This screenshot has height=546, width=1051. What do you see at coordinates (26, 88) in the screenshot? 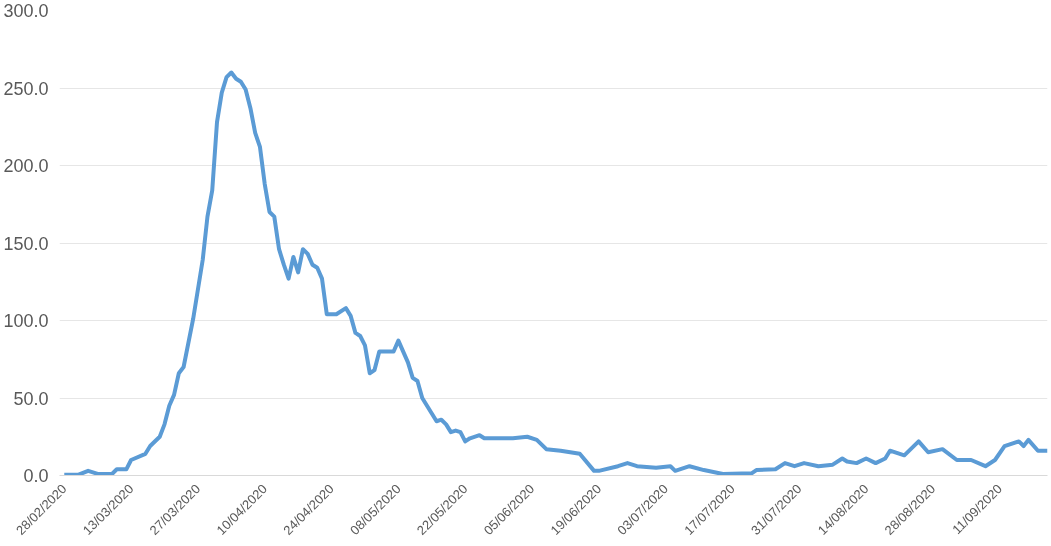
I see `y-tick-label: 250.0` at bounding box center [26, 88].